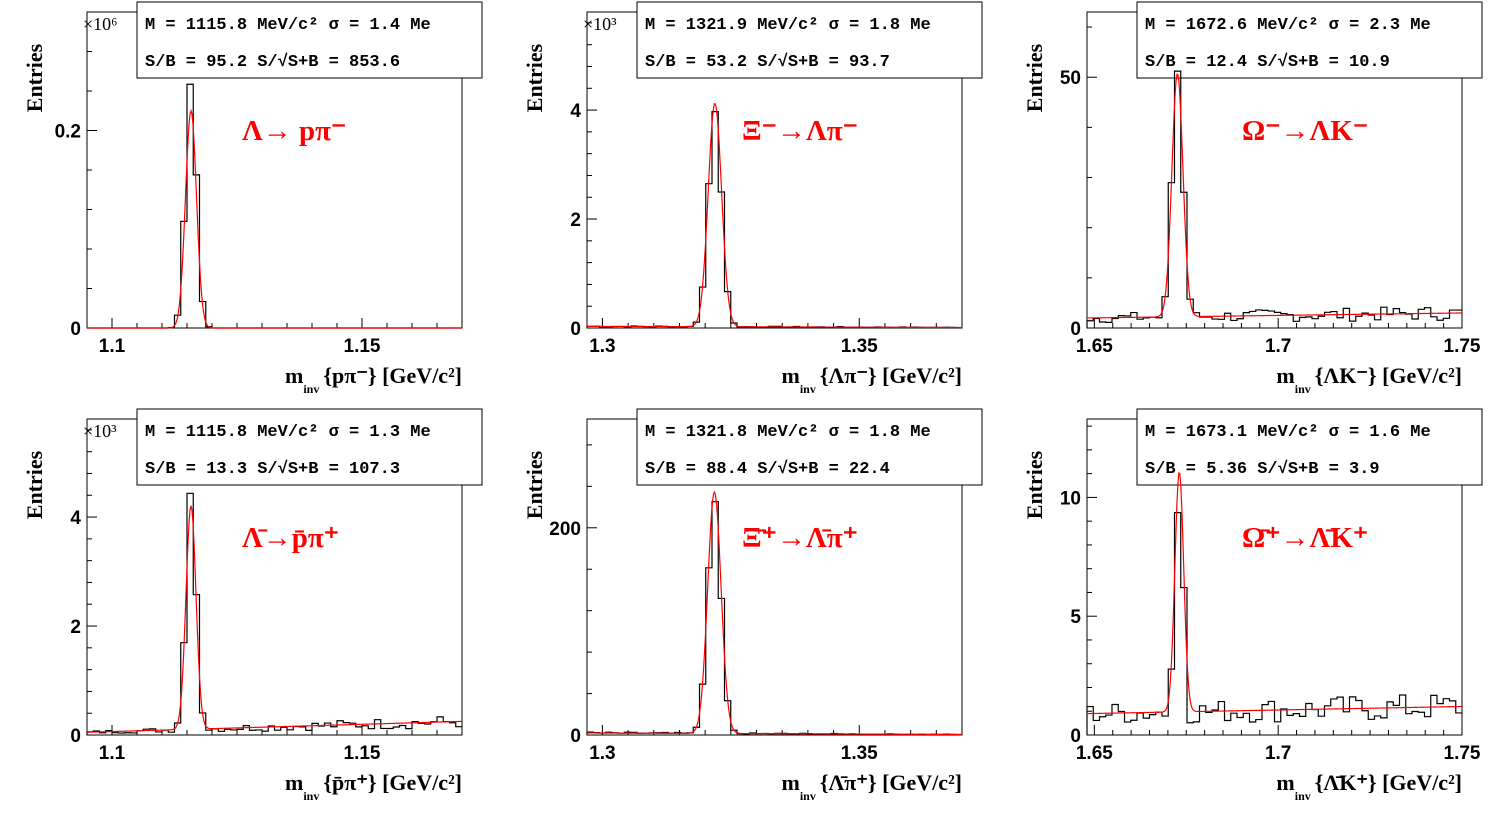  Describe the element at coordinates (1070, 78) in the screenshot. I see `y-tick-label: 50` at that location.